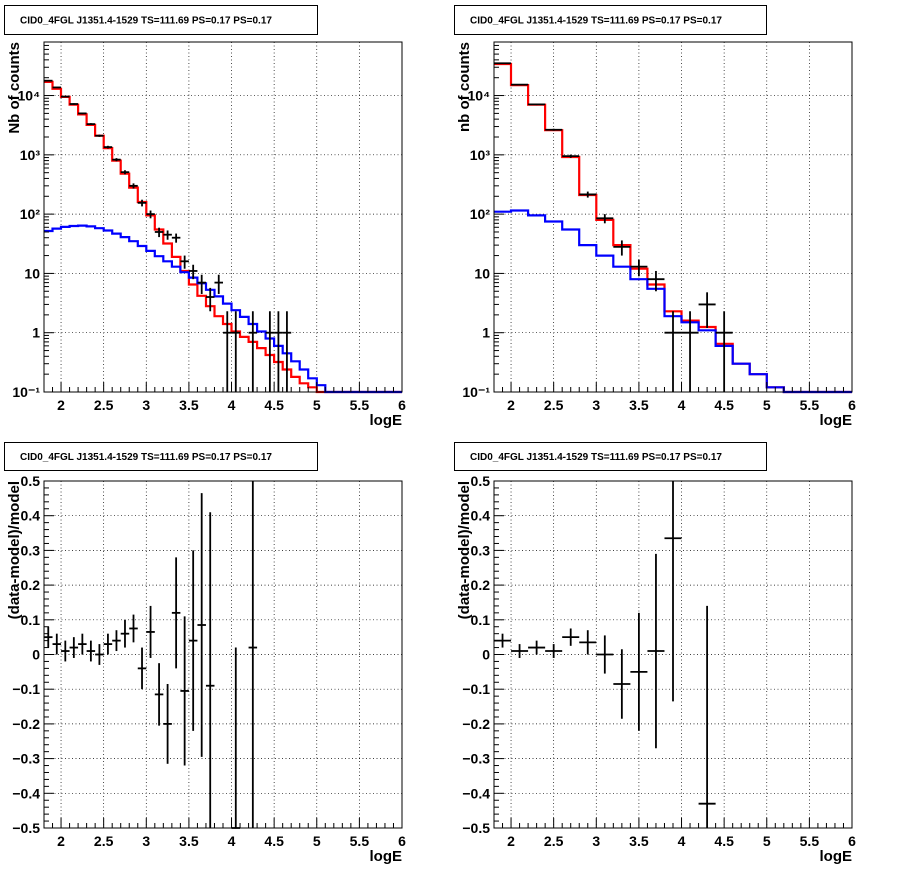 The width and height of the screenshot is (898, 875). What do you see at coordinates (223, 237) in the screenshot?
I see `total-model-curve` at bounding box center [223, 237].